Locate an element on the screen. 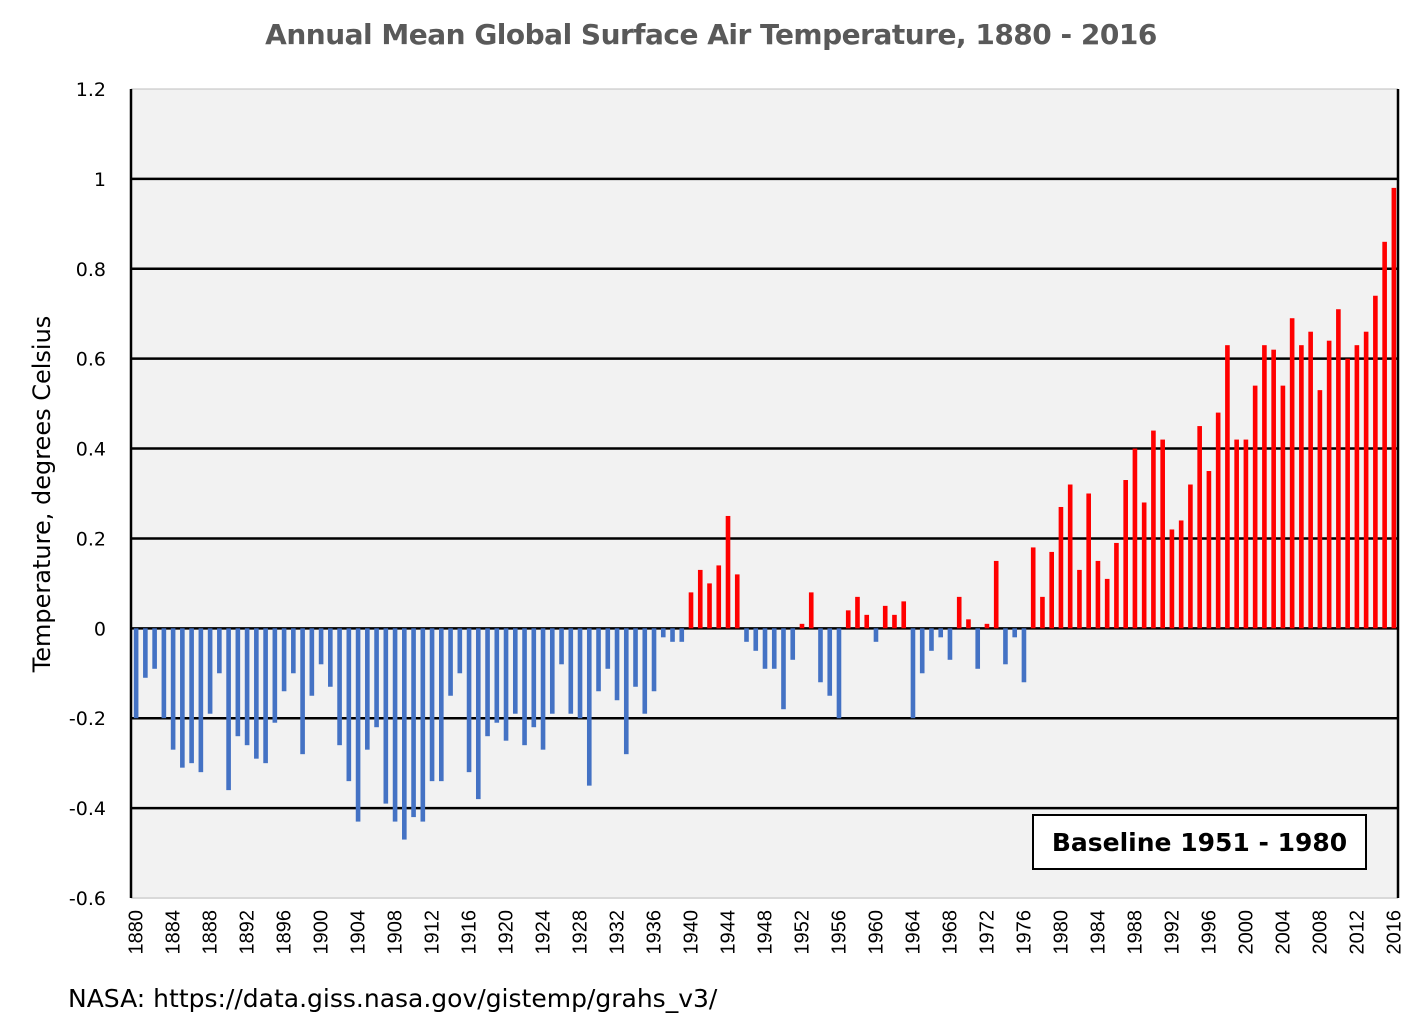 Image resolution: width=1422 pixels, height=1030 pixels. bar-1917 is located at coordinates (478, 714).